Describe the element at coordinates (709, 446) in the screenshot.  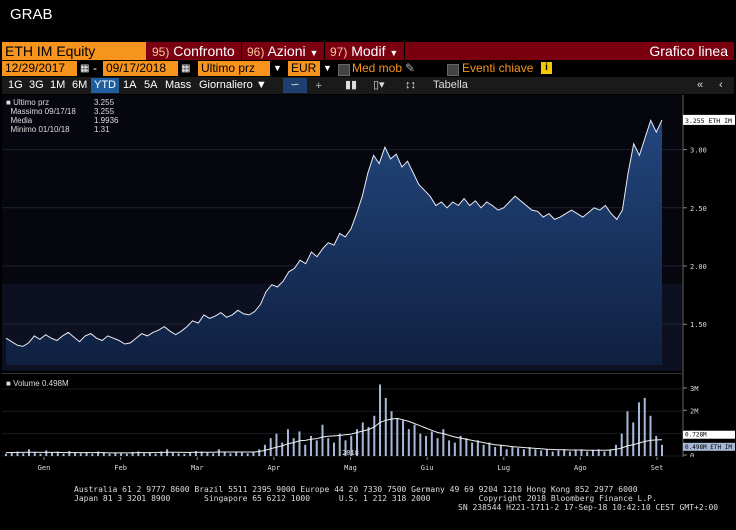
I see `volume-last-tag` at that location.